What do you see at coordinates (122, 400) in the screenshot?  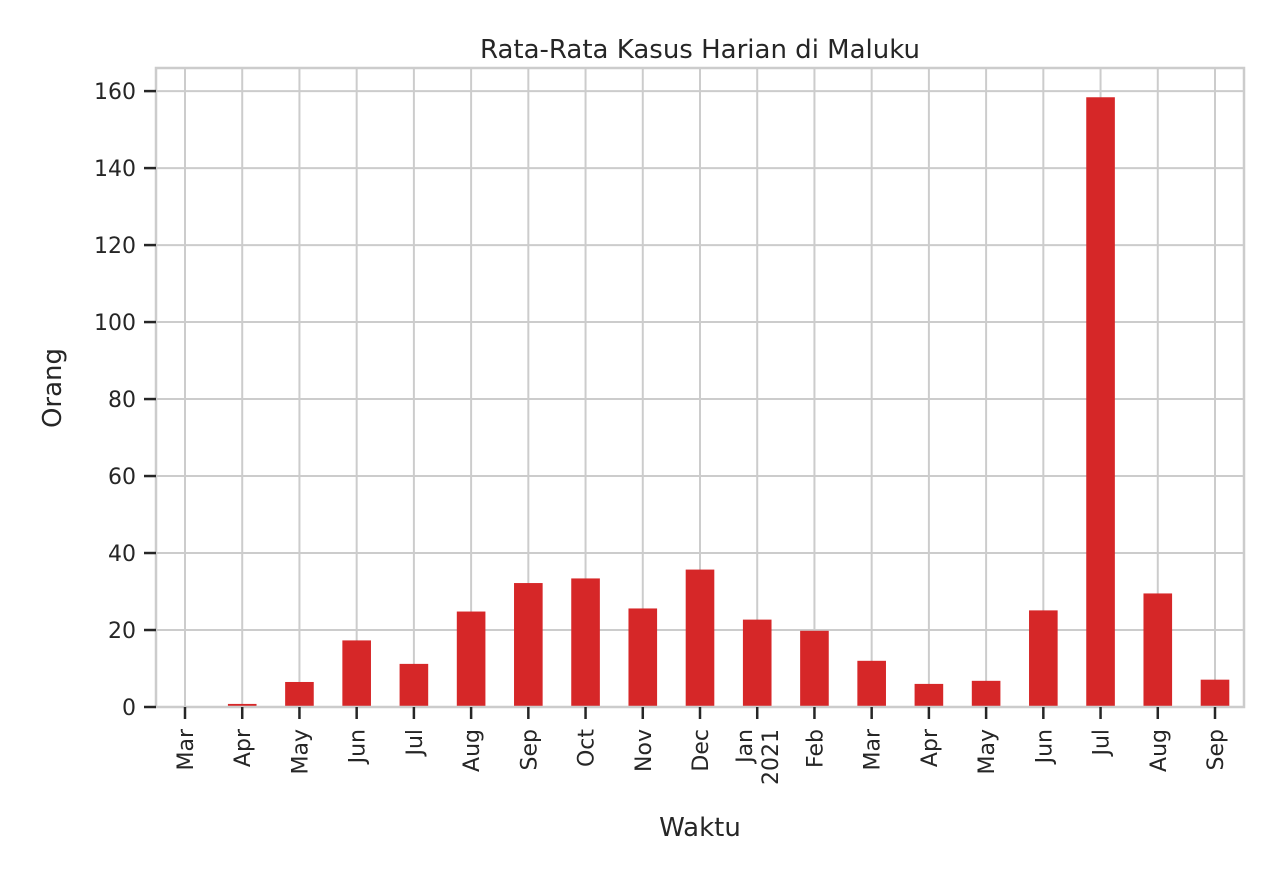 I see `y-tick-label: 80` at bounding box center [122, 400].